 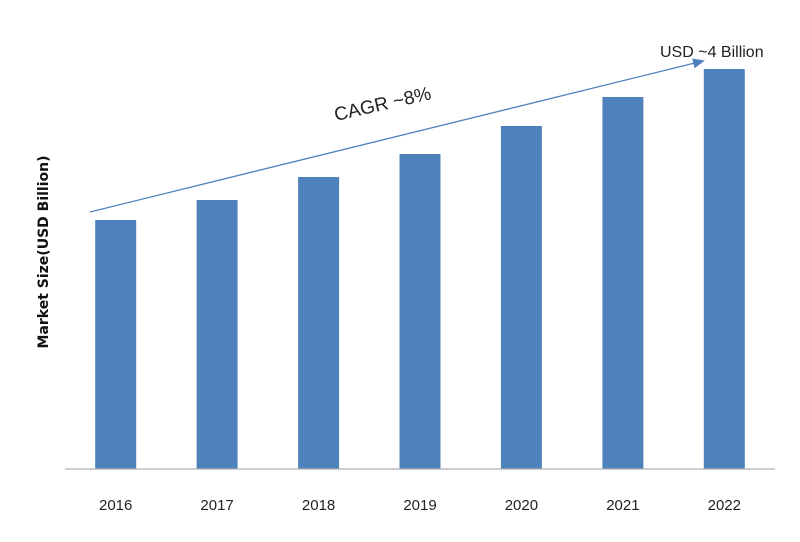 I want to click on bar-2019, so click(x=420, y=311).